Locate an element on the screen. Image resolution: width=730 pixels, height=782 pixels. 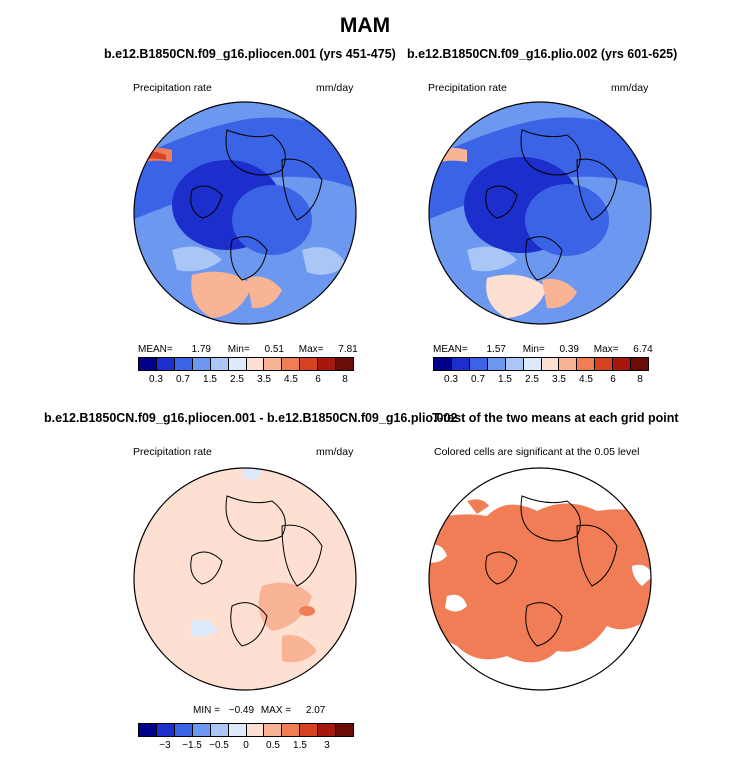
panel3-min-label: MIN = is located at coordinates (206, 710).